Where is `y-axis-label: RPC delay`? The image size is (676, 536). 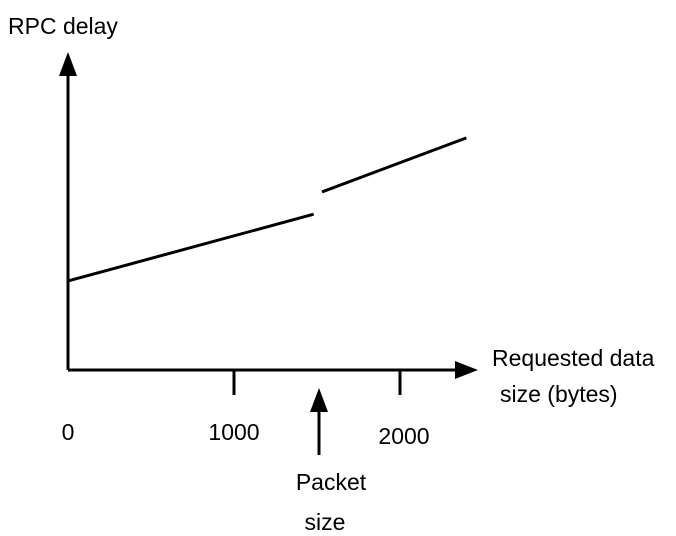 y-axis-label: RPC delay is located at coordinates (63, 26).